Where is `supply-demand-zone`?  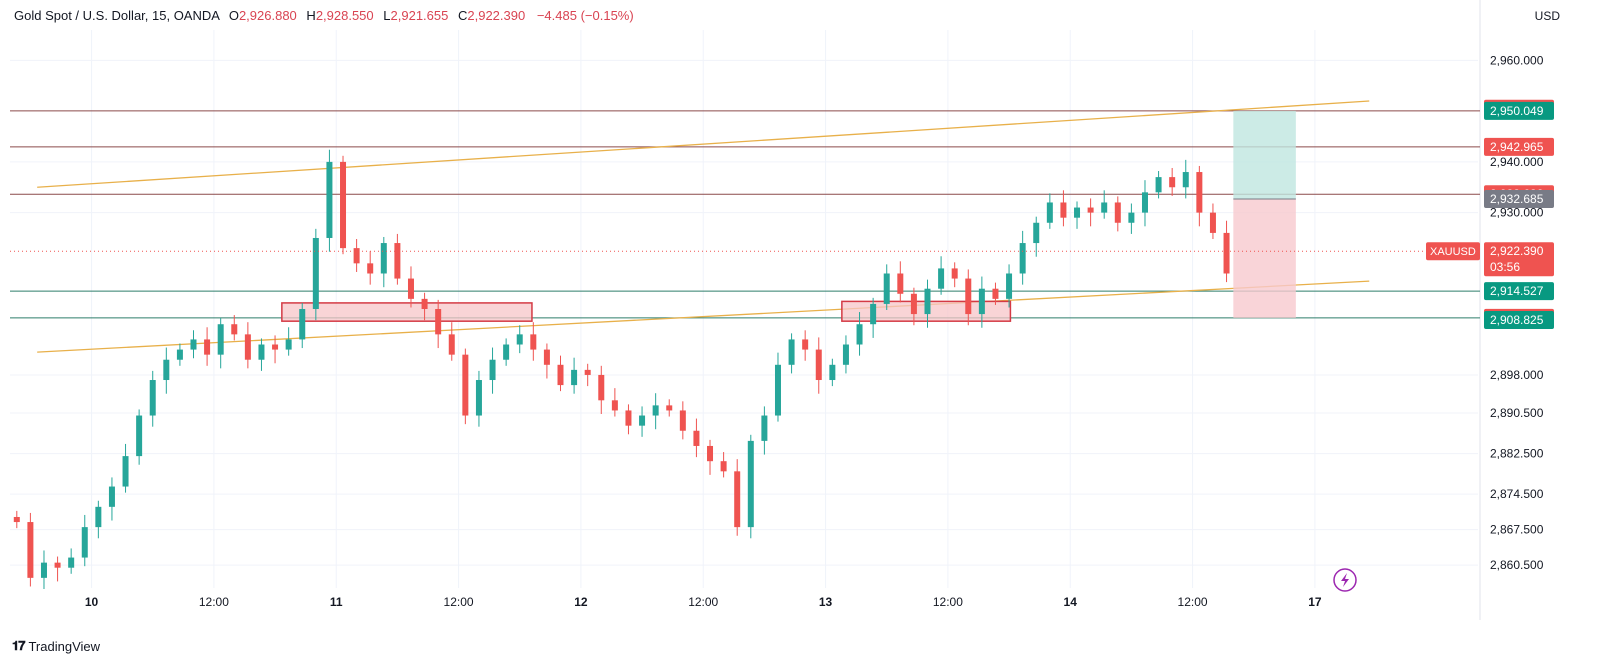 supply-demand-zone is located at coordinates (407, 312).